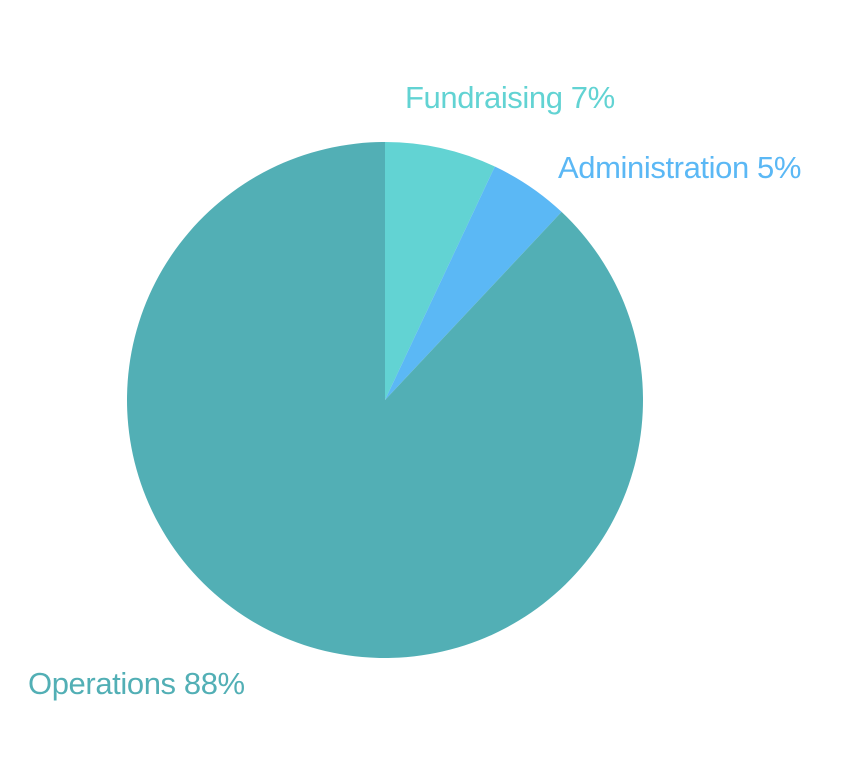  What do you see at coordinates (440, 271) in the screenshot?
I see `pie-slice-fundraising` at bounding box center [440, 271].